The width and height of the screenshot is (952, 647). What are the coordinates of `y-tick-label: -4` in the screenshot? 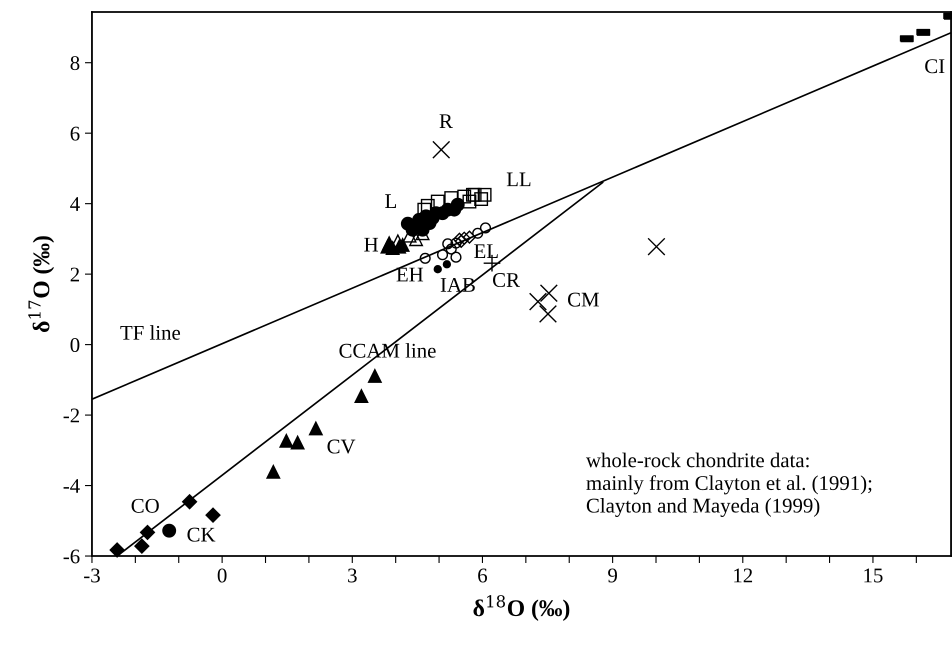 It's located at (72, 486).